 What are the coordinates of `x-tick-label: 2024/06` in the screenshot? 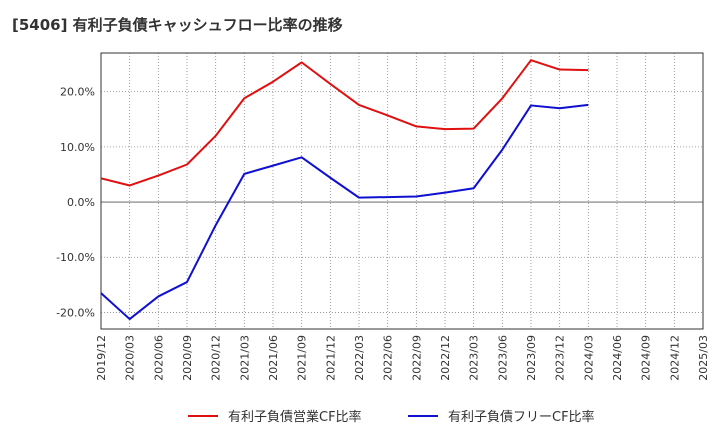 It's located at (617, 358).